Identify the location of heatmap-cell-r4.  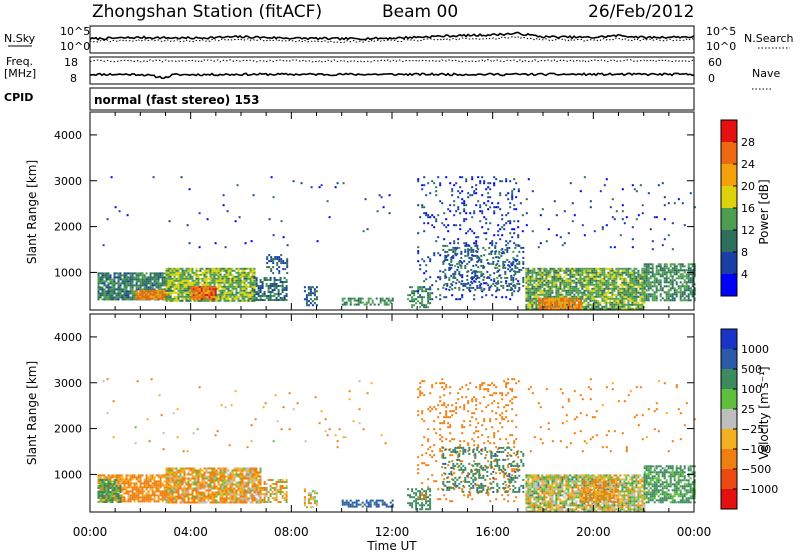
(266, 280).